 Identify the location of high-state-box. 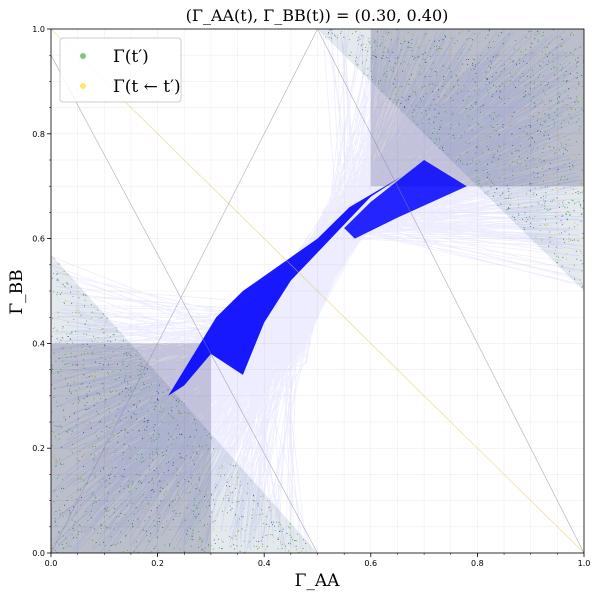
(477, 108).